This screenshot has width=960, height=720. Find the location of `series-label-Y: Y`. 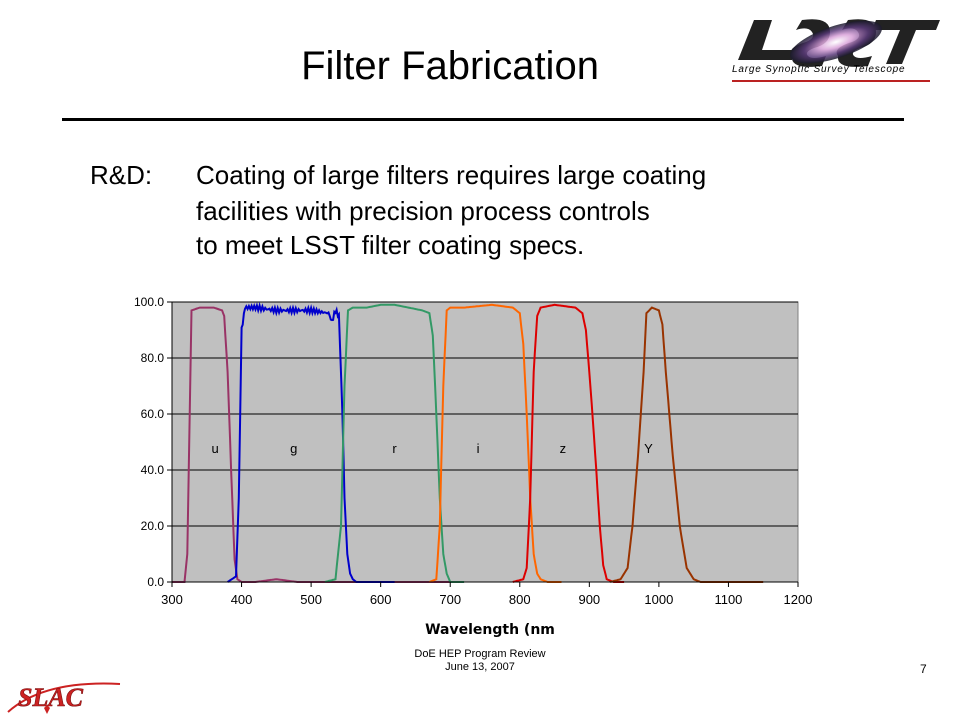

series-label-Y: Y is located at coordinates (648, 448).